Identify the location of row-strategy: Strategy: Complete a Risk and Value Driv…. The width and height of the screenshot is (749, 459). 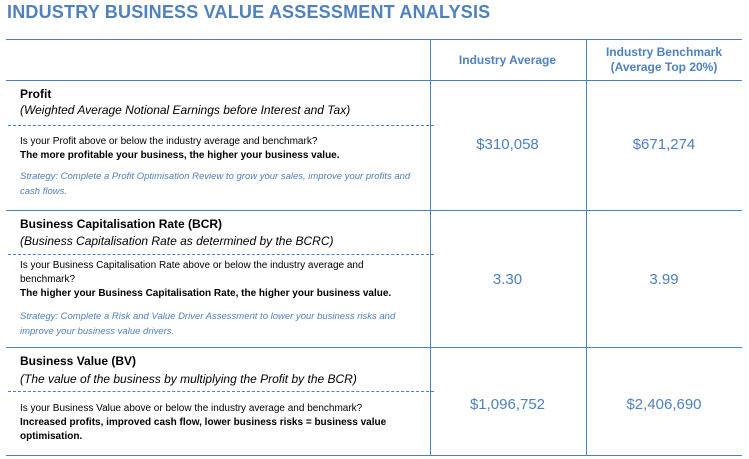
(208, 324).